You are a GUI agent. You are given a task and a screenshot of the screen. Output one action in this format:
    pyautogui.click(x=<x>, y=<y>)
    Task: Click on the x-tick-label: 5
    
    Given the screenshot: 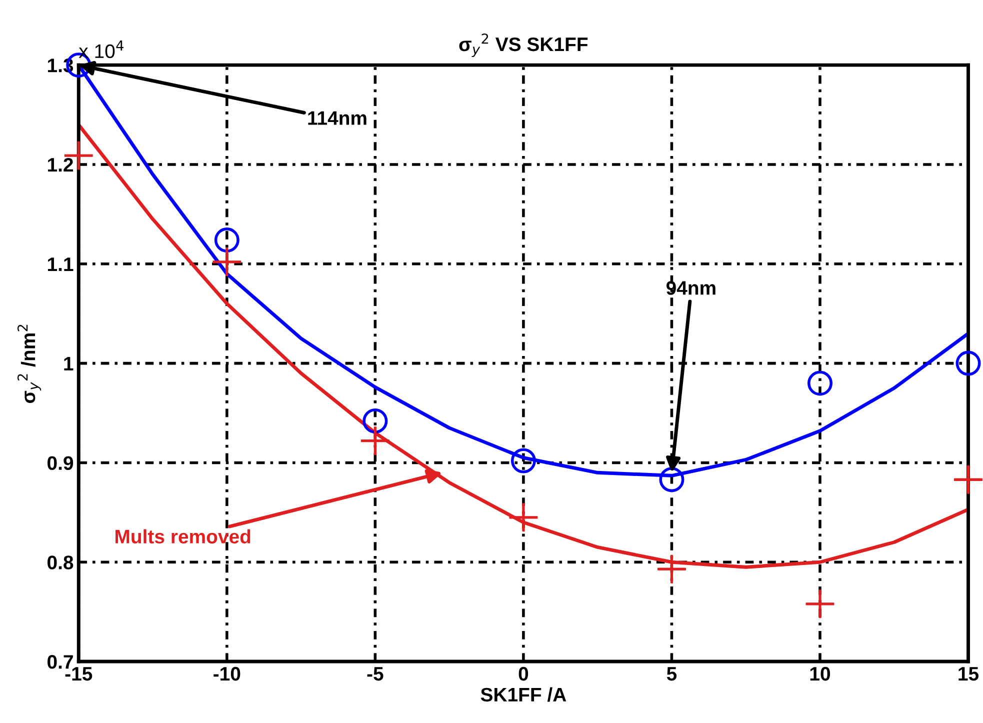 What is the action you would take?
    pyautogui.click(x=671, y=674)
    